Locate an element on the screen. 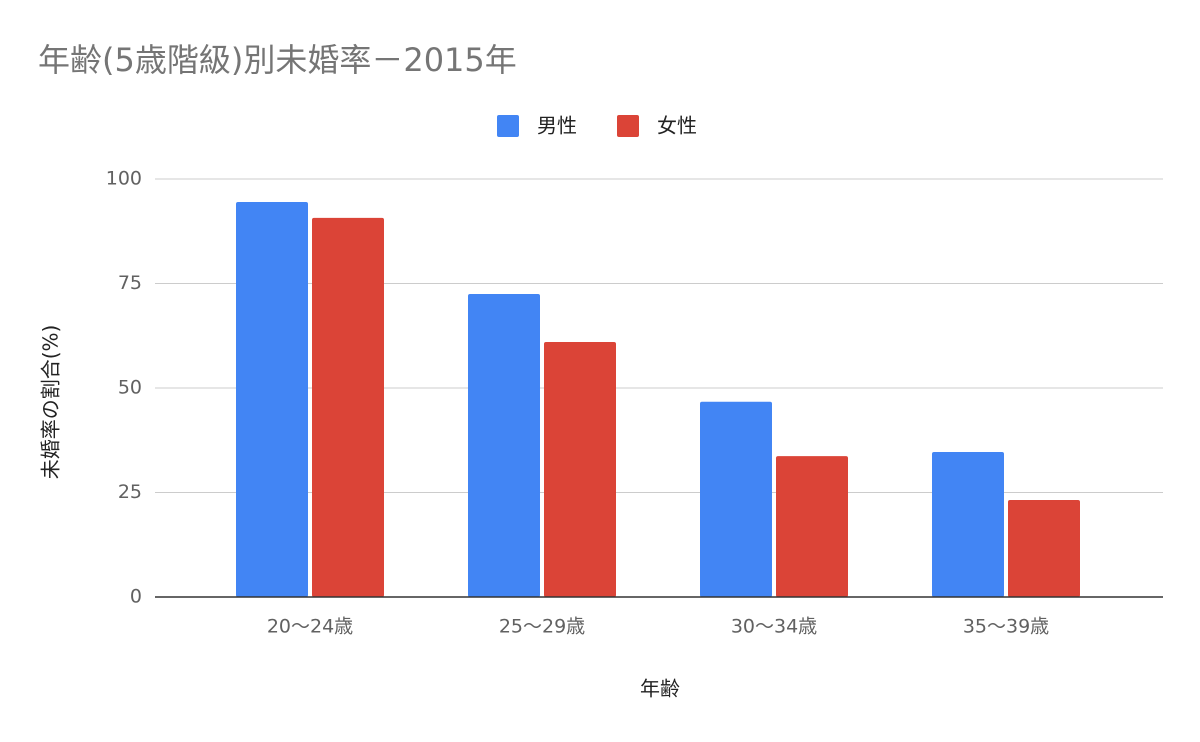  x-tick-label: 35〜39歳 is located at coordinates (1006, 627).